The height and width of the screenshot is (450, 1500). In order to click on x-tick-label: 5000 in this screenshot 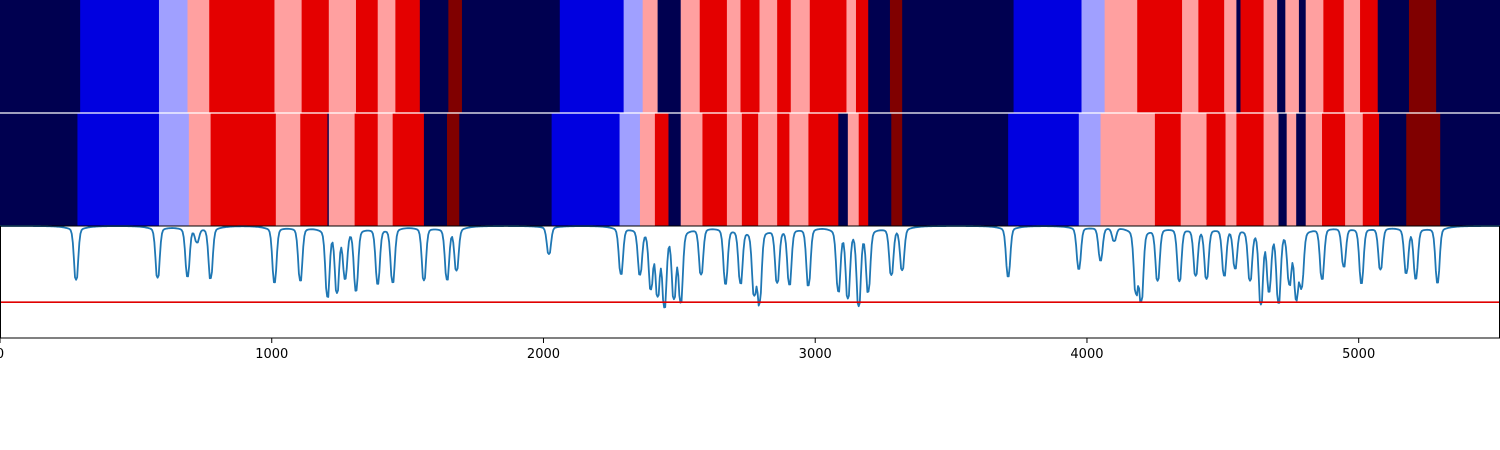, I will do `click(1358, 354)`.